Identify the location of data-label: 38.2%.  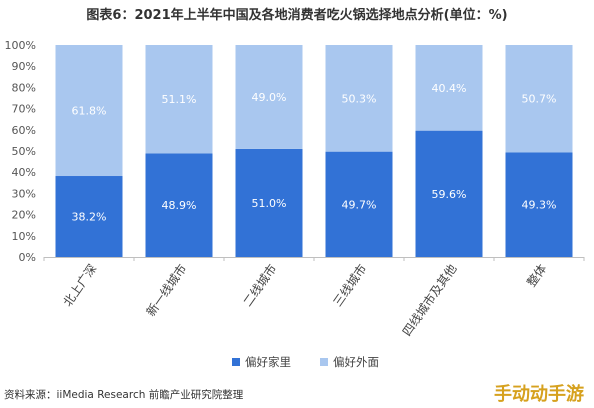
(89, 217).